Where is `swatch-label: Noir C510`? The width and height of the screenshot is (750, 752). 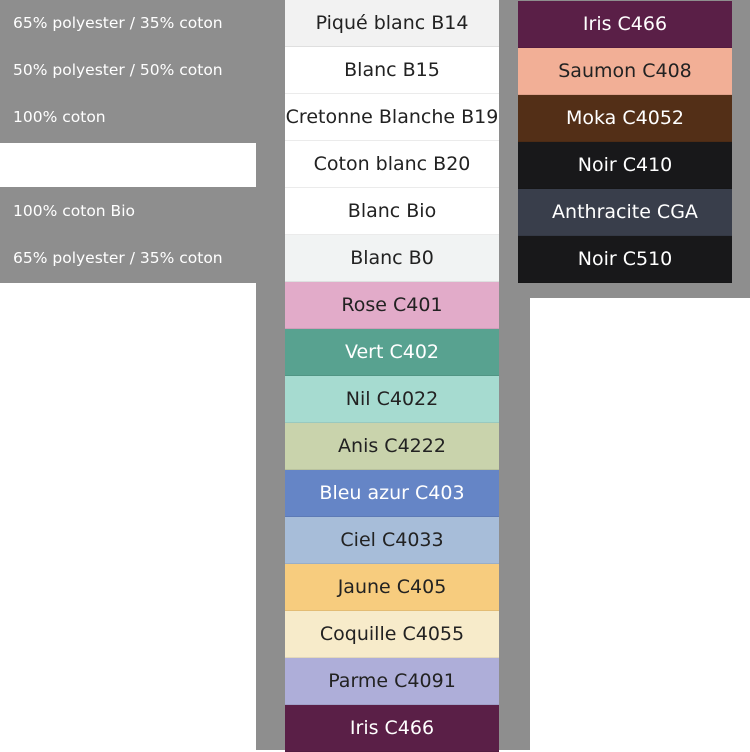 swatch-label: Noir C510 is located at coordinates (625, 259).